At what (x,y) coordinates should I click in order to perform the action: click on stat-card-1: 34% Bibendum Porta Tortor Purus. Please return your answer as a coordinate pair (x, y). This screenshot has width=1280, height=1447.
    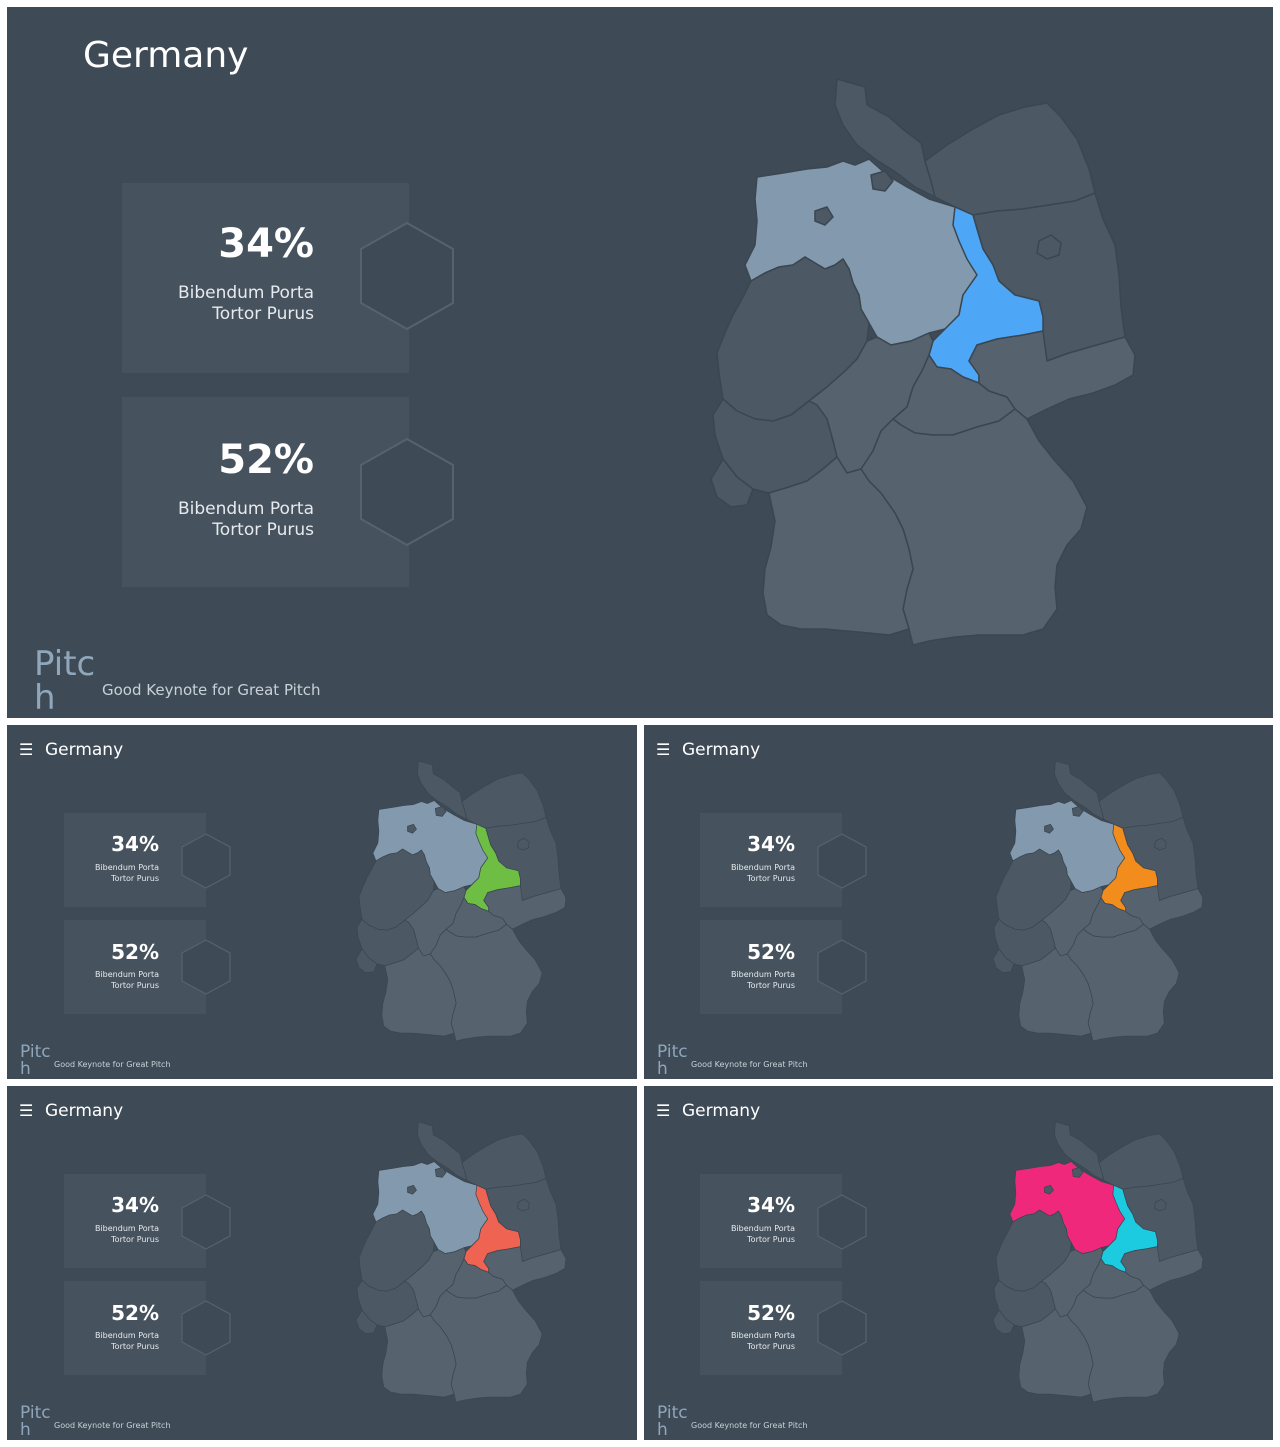
    Looking at the image, I should click on (771, 1221).